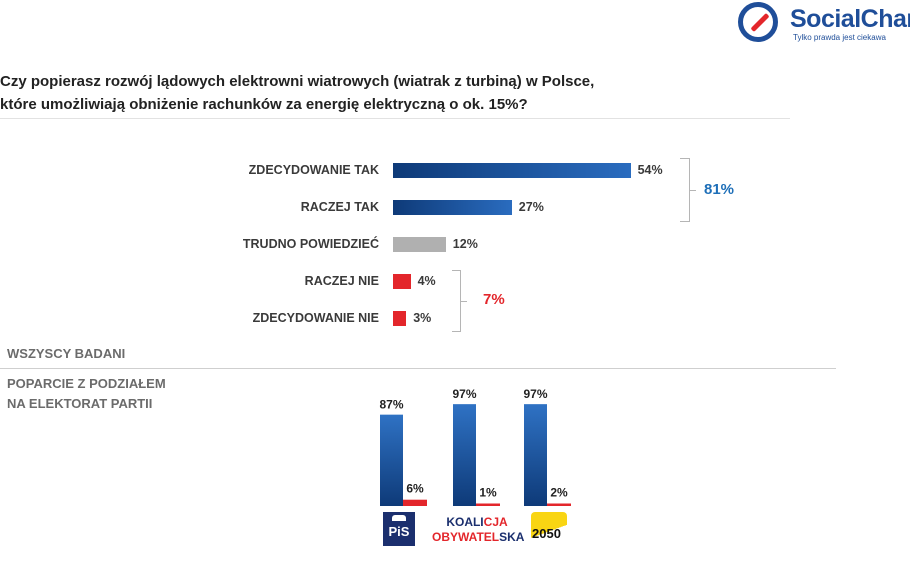 The height and width of the screenshot is (569, 910). I want to click on pis-logo-text: PiS, so click(399, 531).